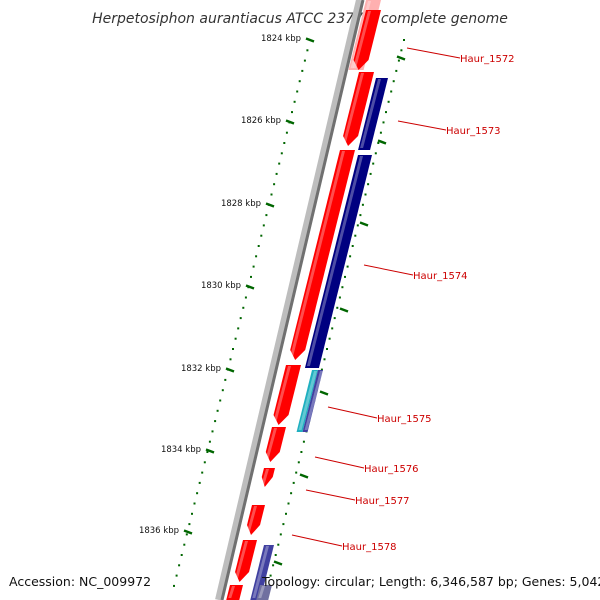 The width and height of the screenshot is (600, 600). I want to click on gene-haur-1575-fwd, so click(287, 395).